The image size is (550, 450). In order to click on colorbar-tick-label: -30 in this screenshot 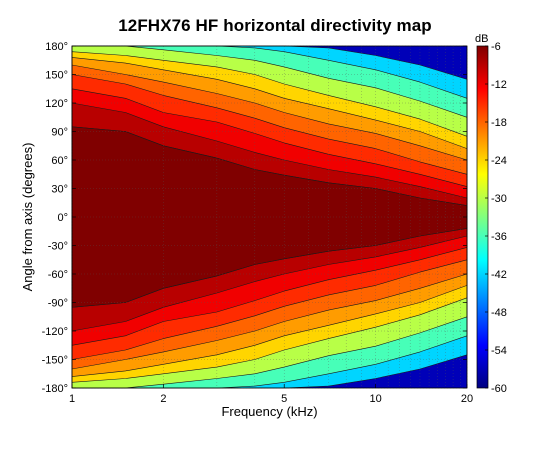, I will do `click(499, 199)`.